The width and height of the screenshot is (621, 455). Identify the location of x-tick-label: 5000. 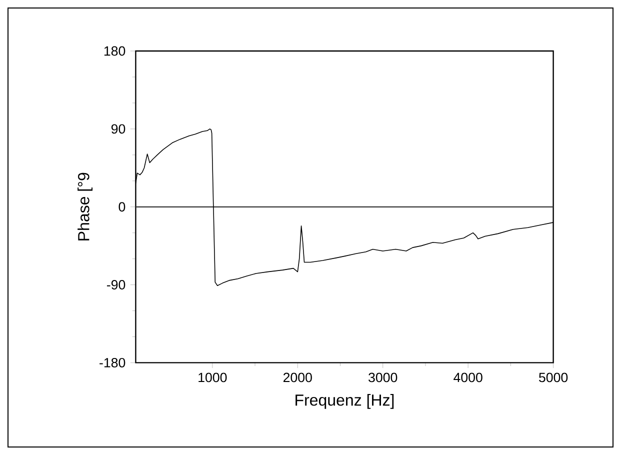
(553, 377).